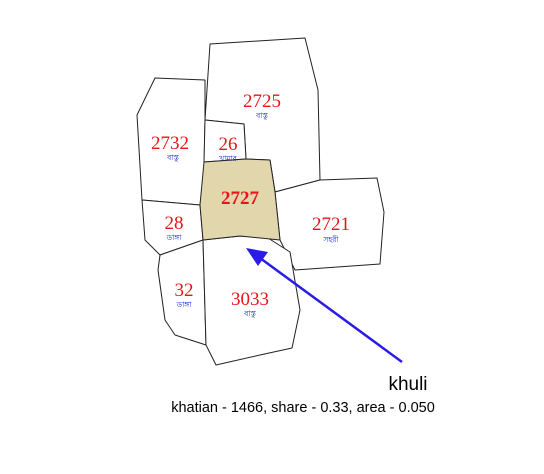 This screenshot has width=544, height=474. I want to click on plot-number-2725: 2725, so click(262, 101).